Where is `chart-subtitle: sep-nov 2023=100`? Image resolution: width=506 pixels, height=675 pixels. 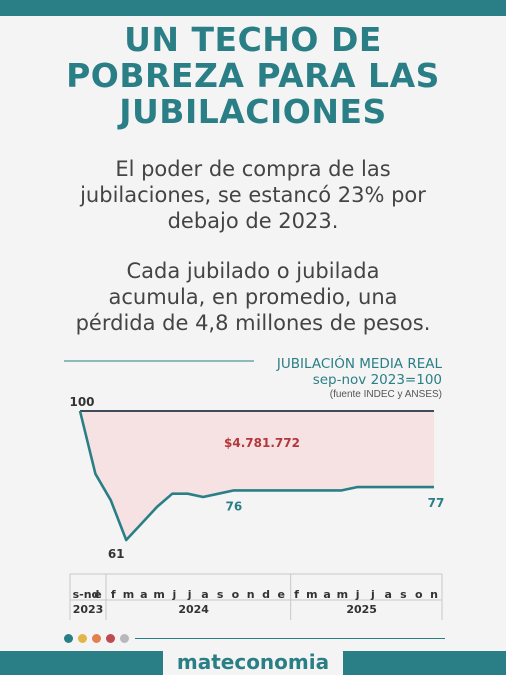
chart-subtitle: sep-nov 2023=100 is located at coordinates (377, 380).